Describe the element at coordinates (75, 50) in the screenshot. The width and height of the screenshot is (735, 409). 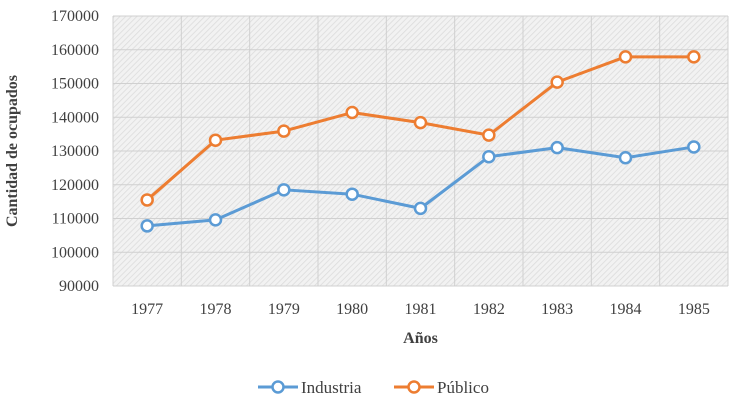
I see `y-tick-label: 160000` at that location.